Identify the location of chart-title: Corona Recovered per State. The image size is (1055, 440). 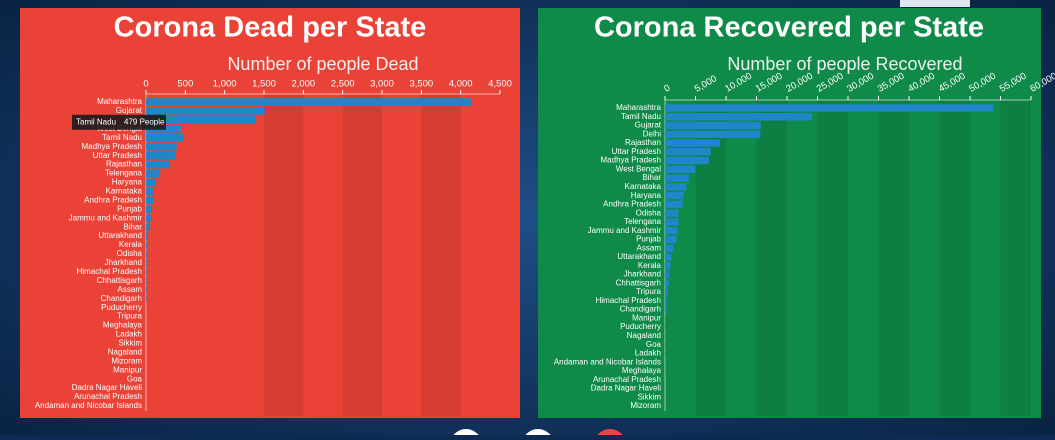
(789, 28).